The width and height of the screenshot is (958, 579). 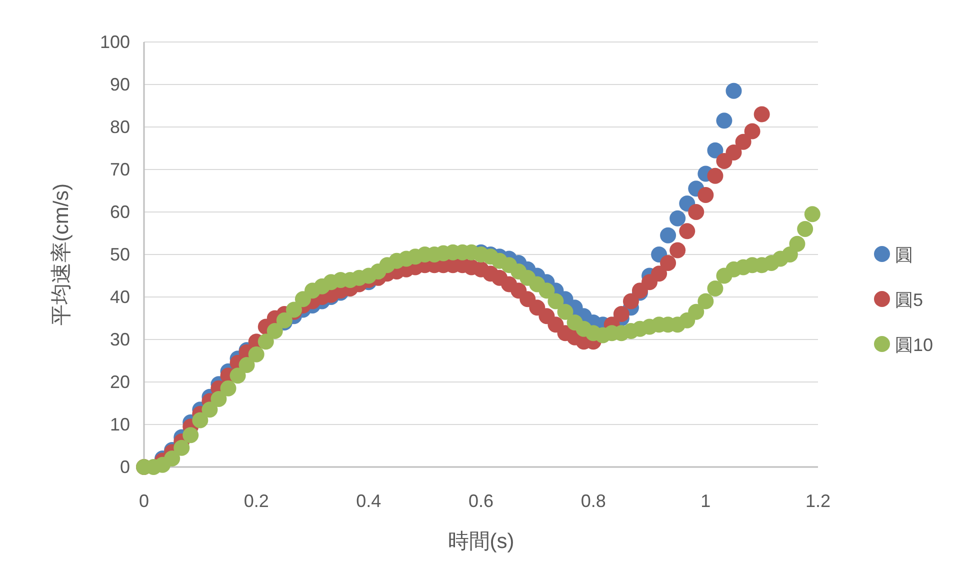 I want to click on y-axis-title: 平均速率(cm/s), so click(x=61, y=254).